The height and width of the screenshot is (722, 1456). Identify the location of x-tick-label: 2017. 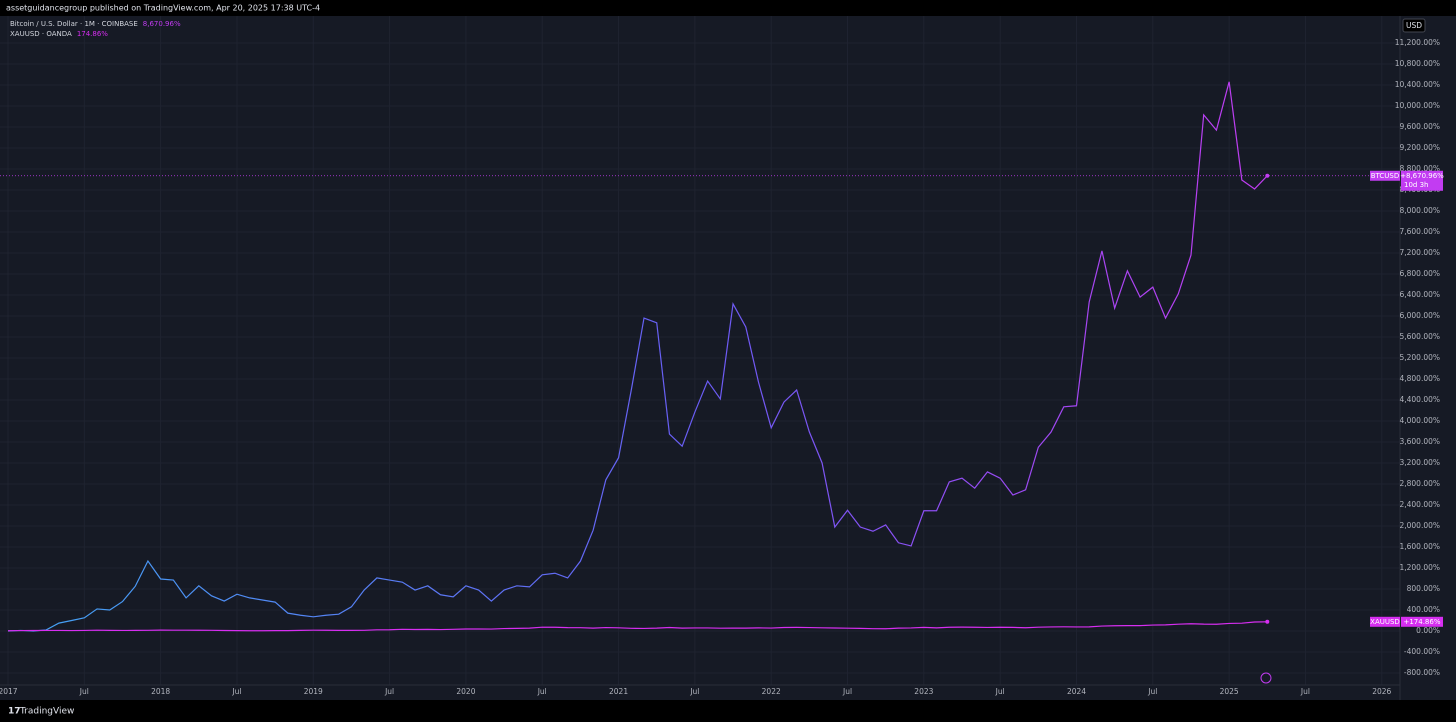
(9, 691).